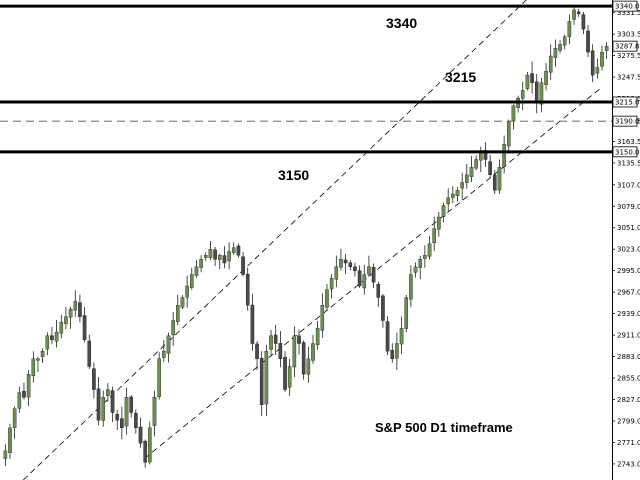 This screenshot has height=480, width=640. Describe the element at coordinates (628, 250) in the screenshot. I see `y-tick-label: 3023.0` at that location.